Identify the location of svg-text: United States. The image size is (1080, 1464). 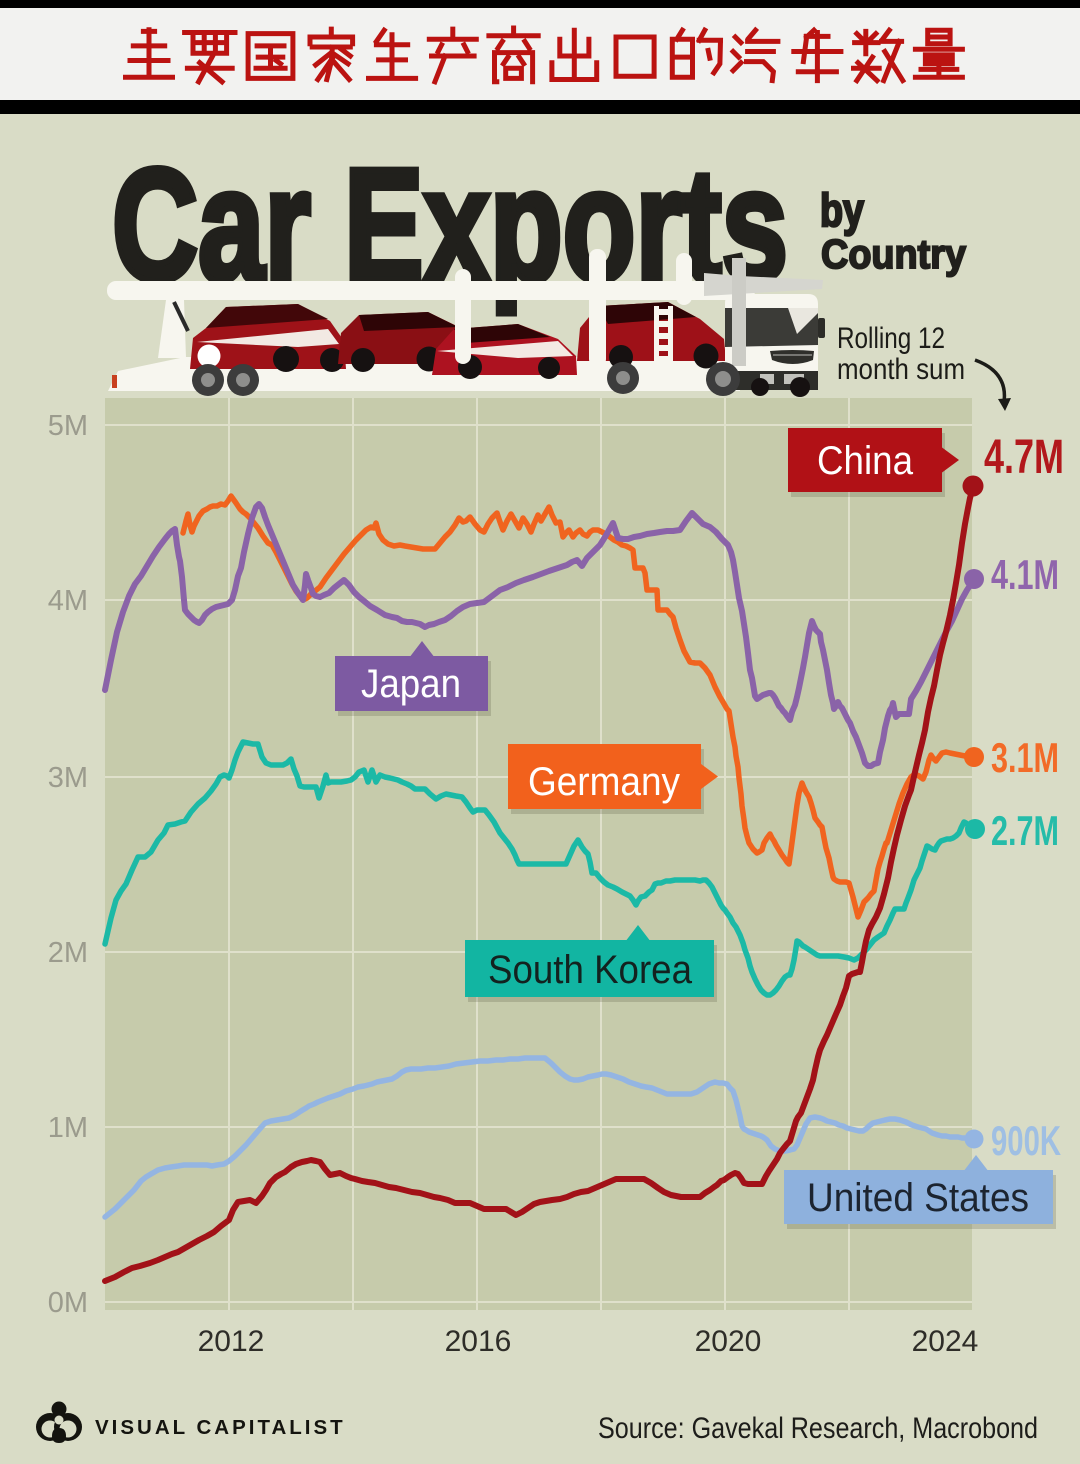
(918, 1198).